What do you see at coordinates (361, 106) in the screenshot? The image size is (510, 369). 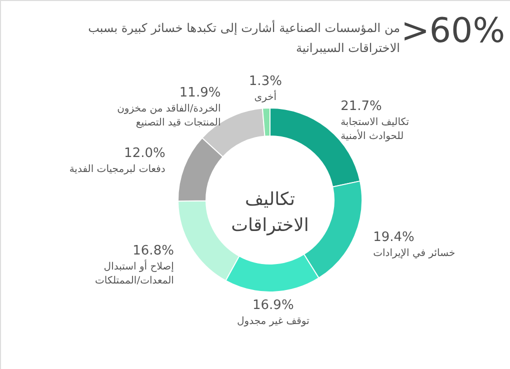 I see `data-label: 21.7%` at bounding box center [361, 106].